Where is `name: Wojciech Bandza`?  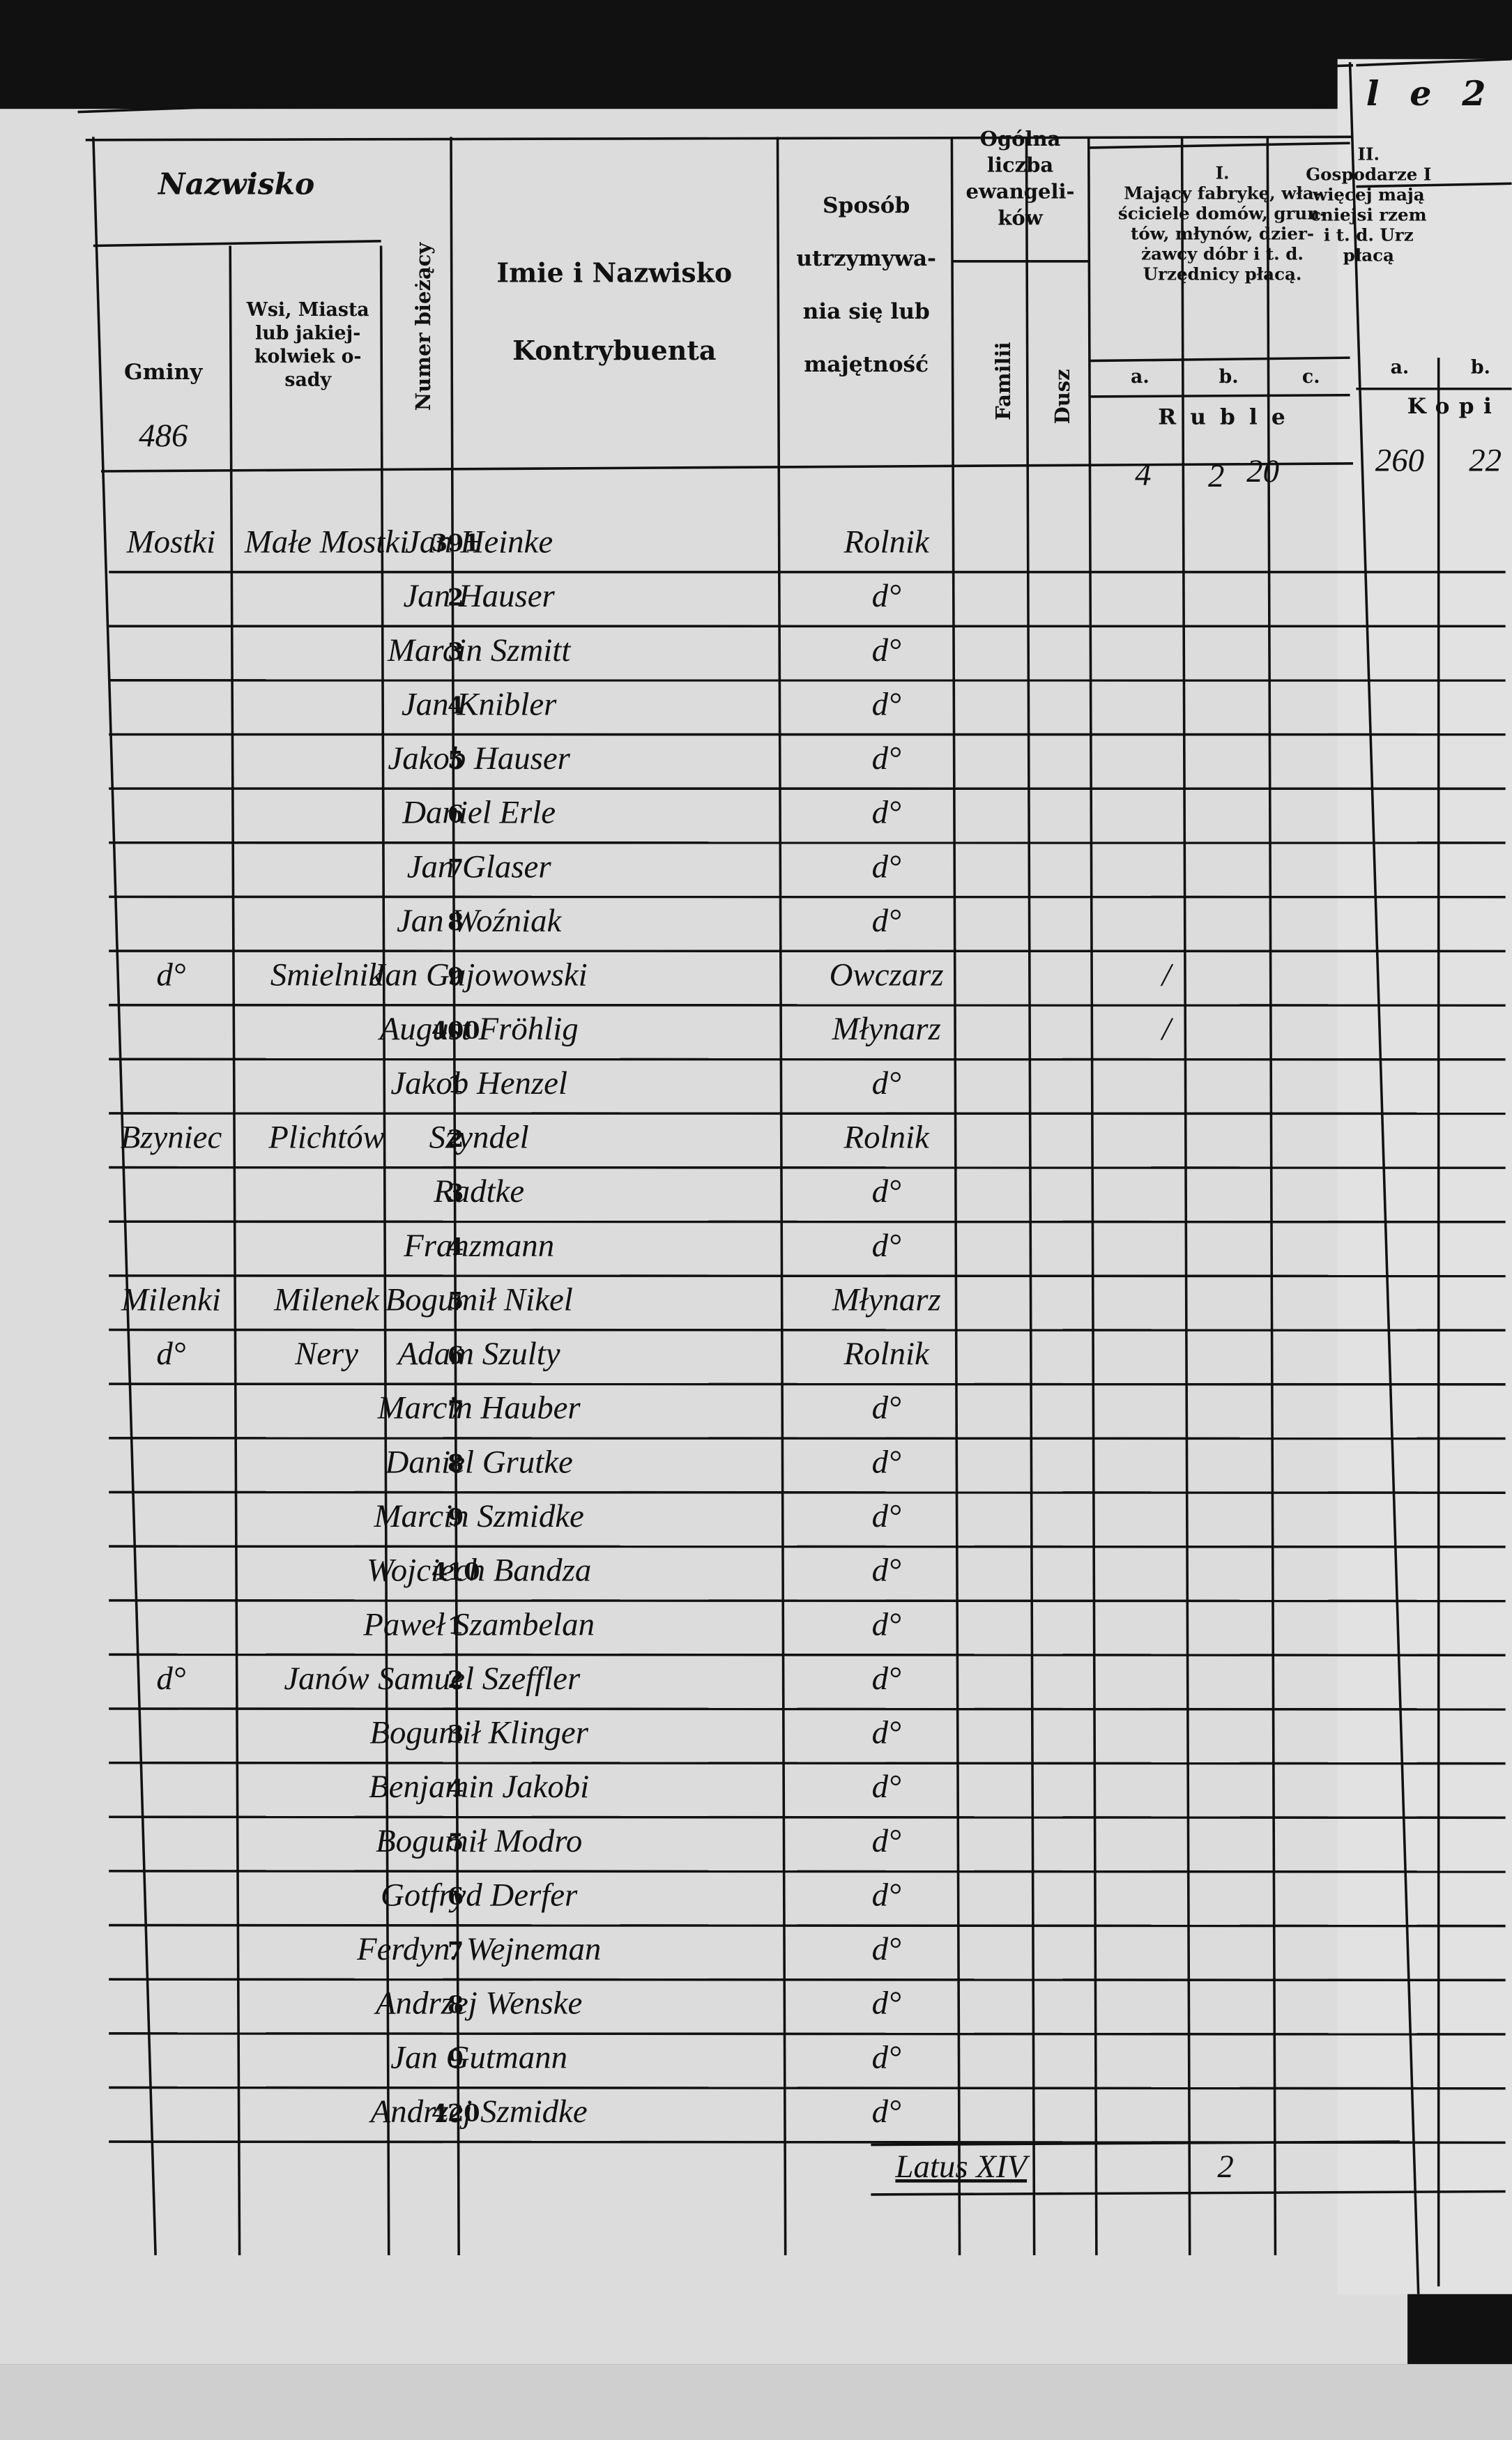 name: Wojciech Bandza is located at coordinates (479, 1571).